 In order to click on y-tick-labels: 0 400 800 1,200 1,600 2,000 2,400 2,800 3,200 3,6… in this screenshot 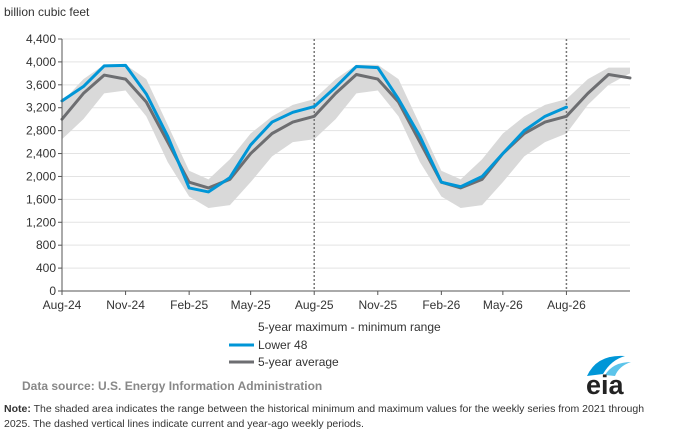, I will do `click(44, 165)`.